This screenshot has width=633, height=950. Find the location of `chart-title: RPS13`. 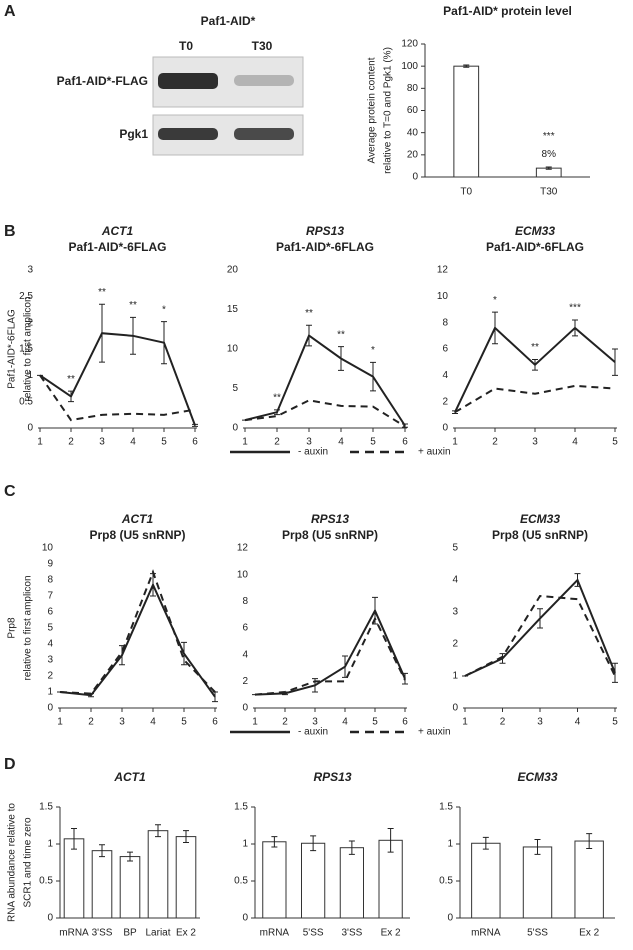

chart-title: RPS13 is located at coordinates (330, 519).